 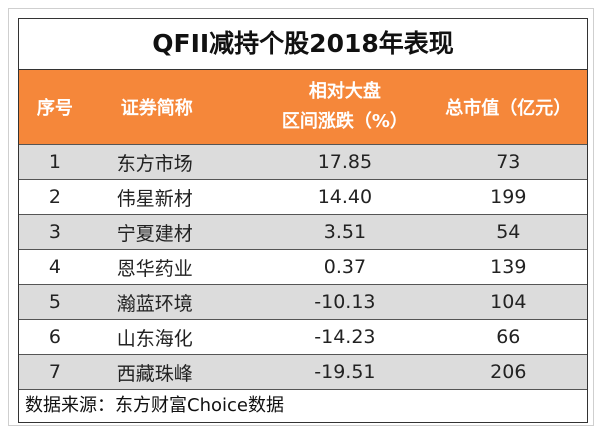 What do you see at coordinates (508, 337) in the screenshot?
I see `cell: 66` at bounding box center [508, 337].